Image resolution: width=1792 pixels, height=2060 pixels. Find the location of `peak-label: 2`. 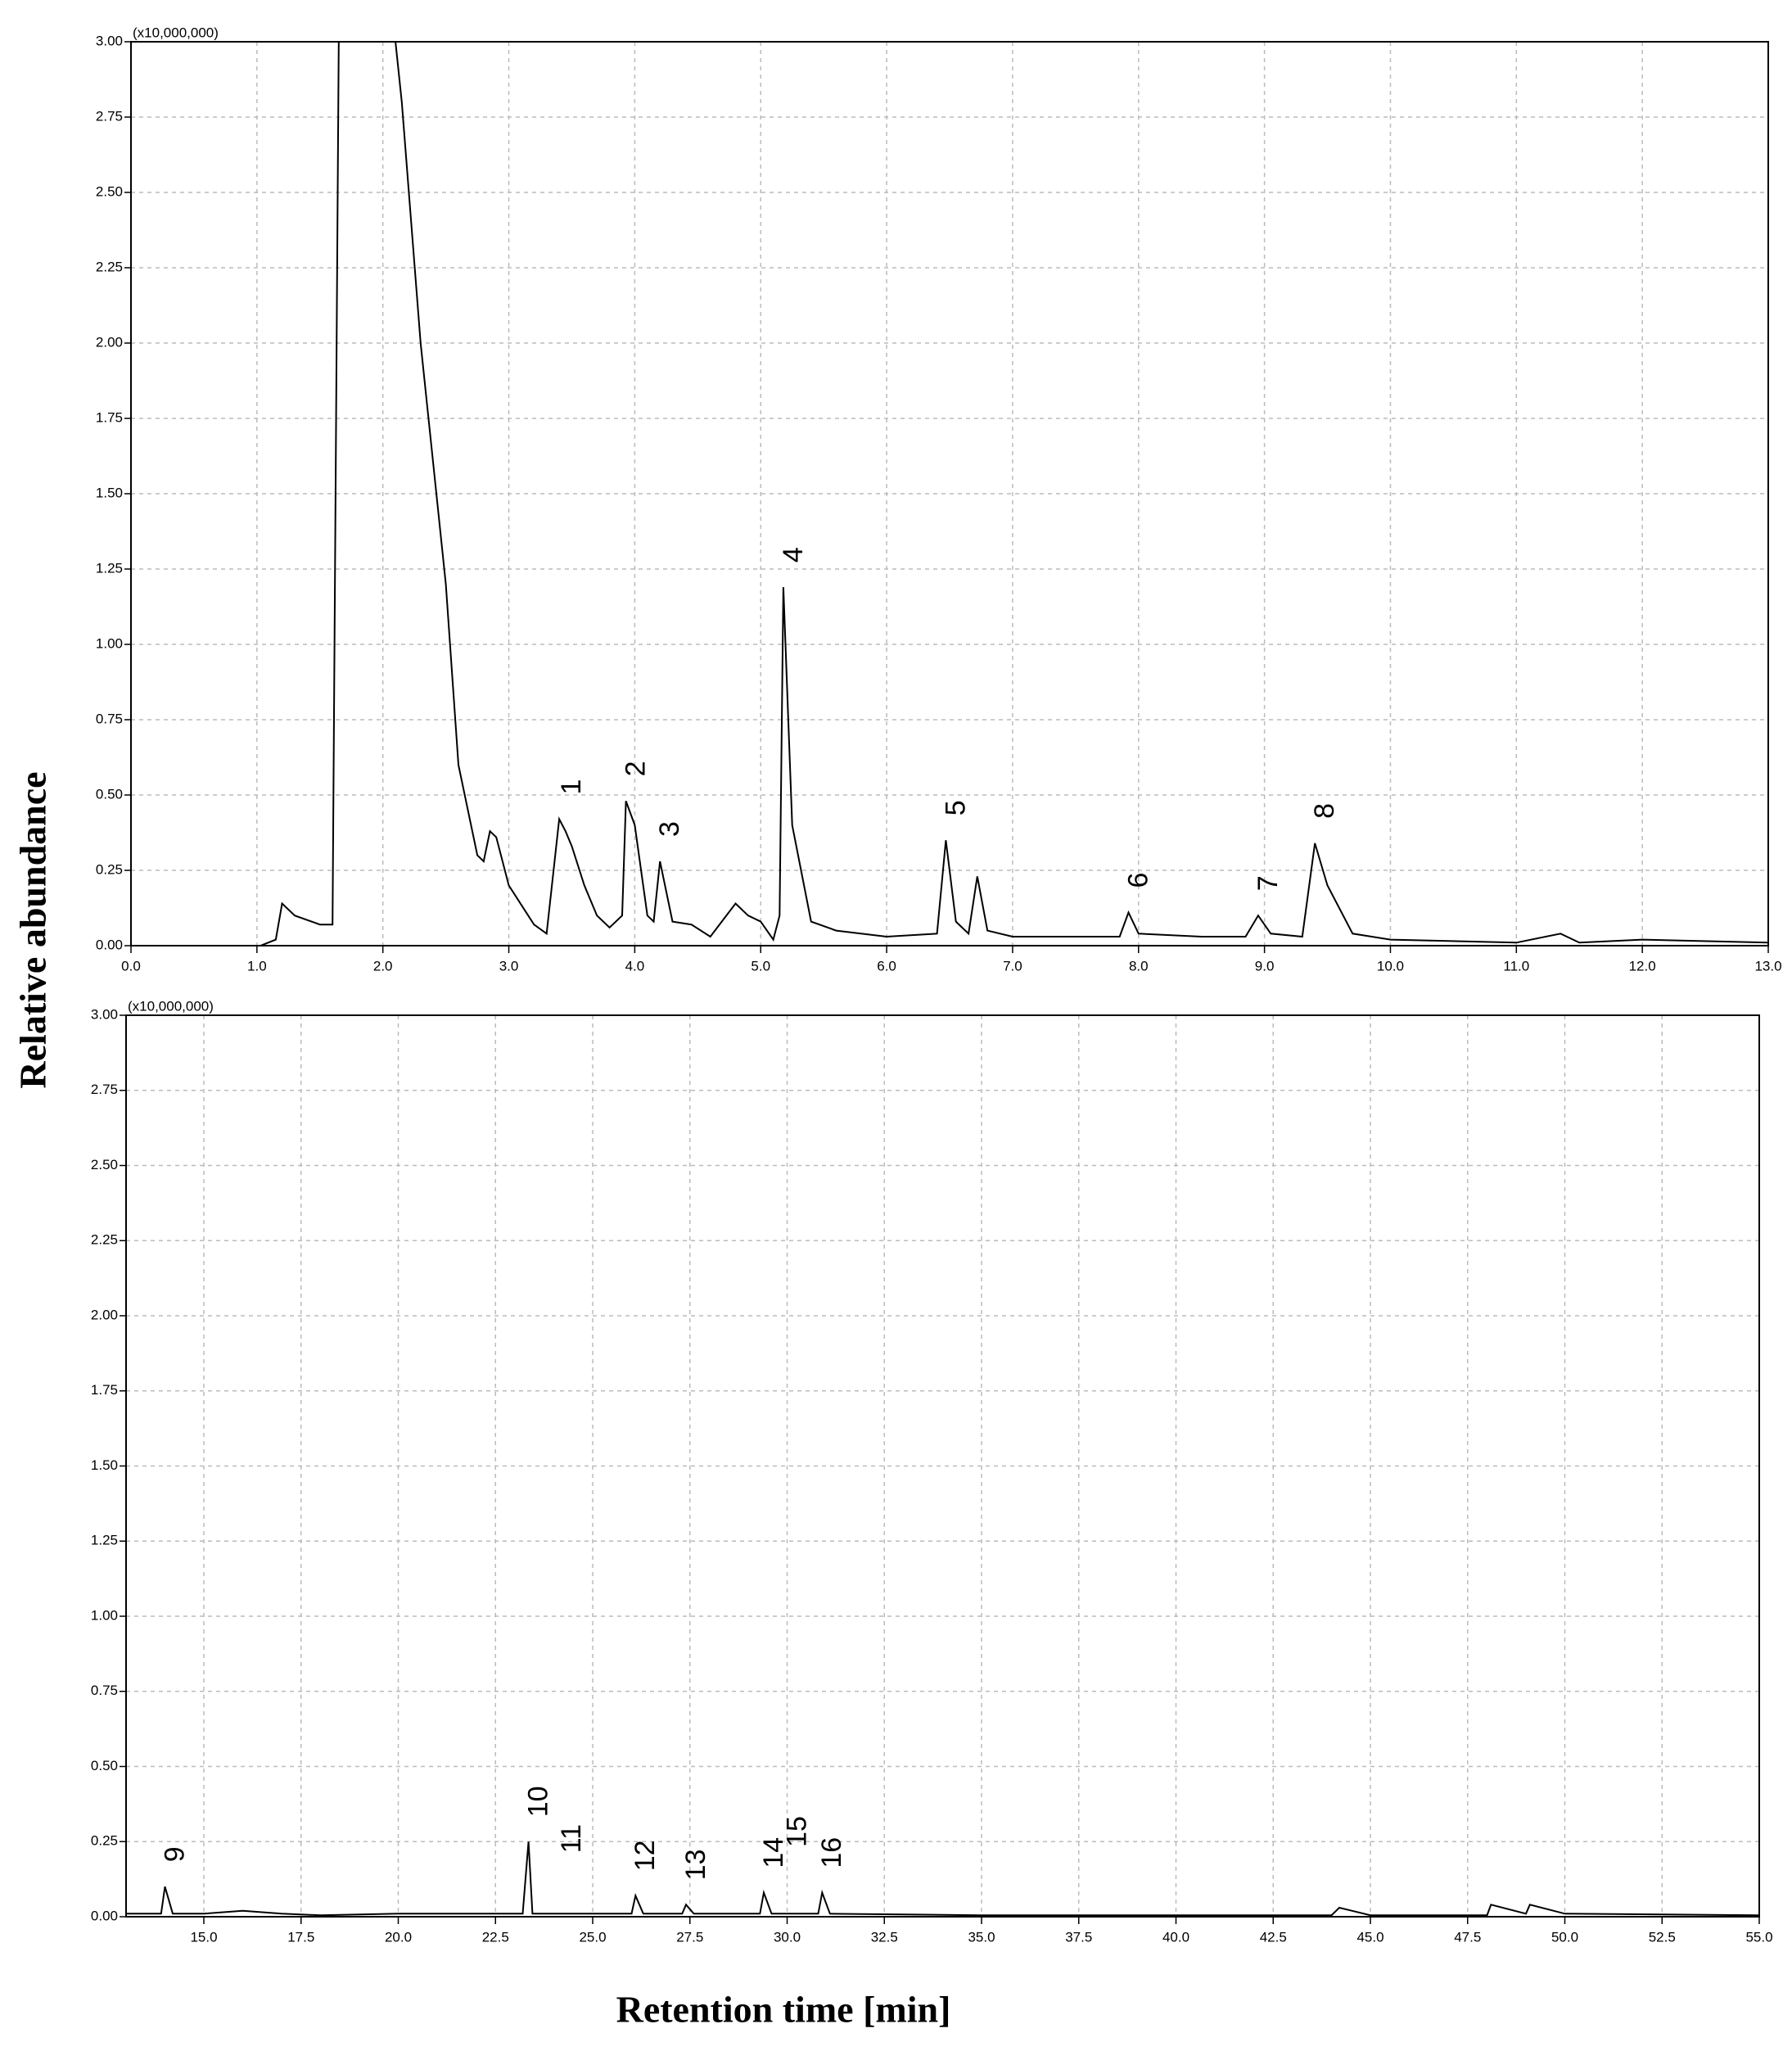

peak-label: 2 is located at coordinates (637, 768).